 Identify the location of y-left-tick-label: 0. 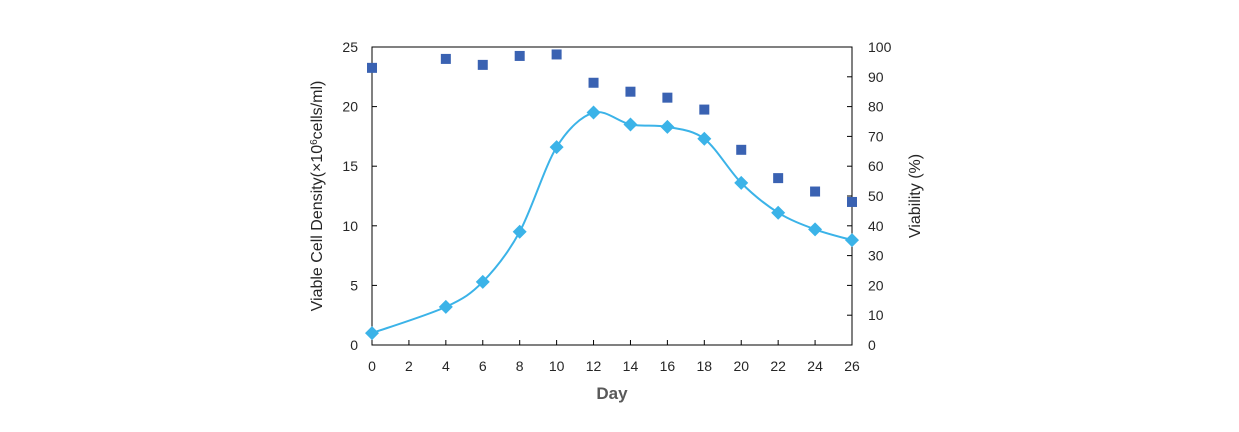
(354, 345).